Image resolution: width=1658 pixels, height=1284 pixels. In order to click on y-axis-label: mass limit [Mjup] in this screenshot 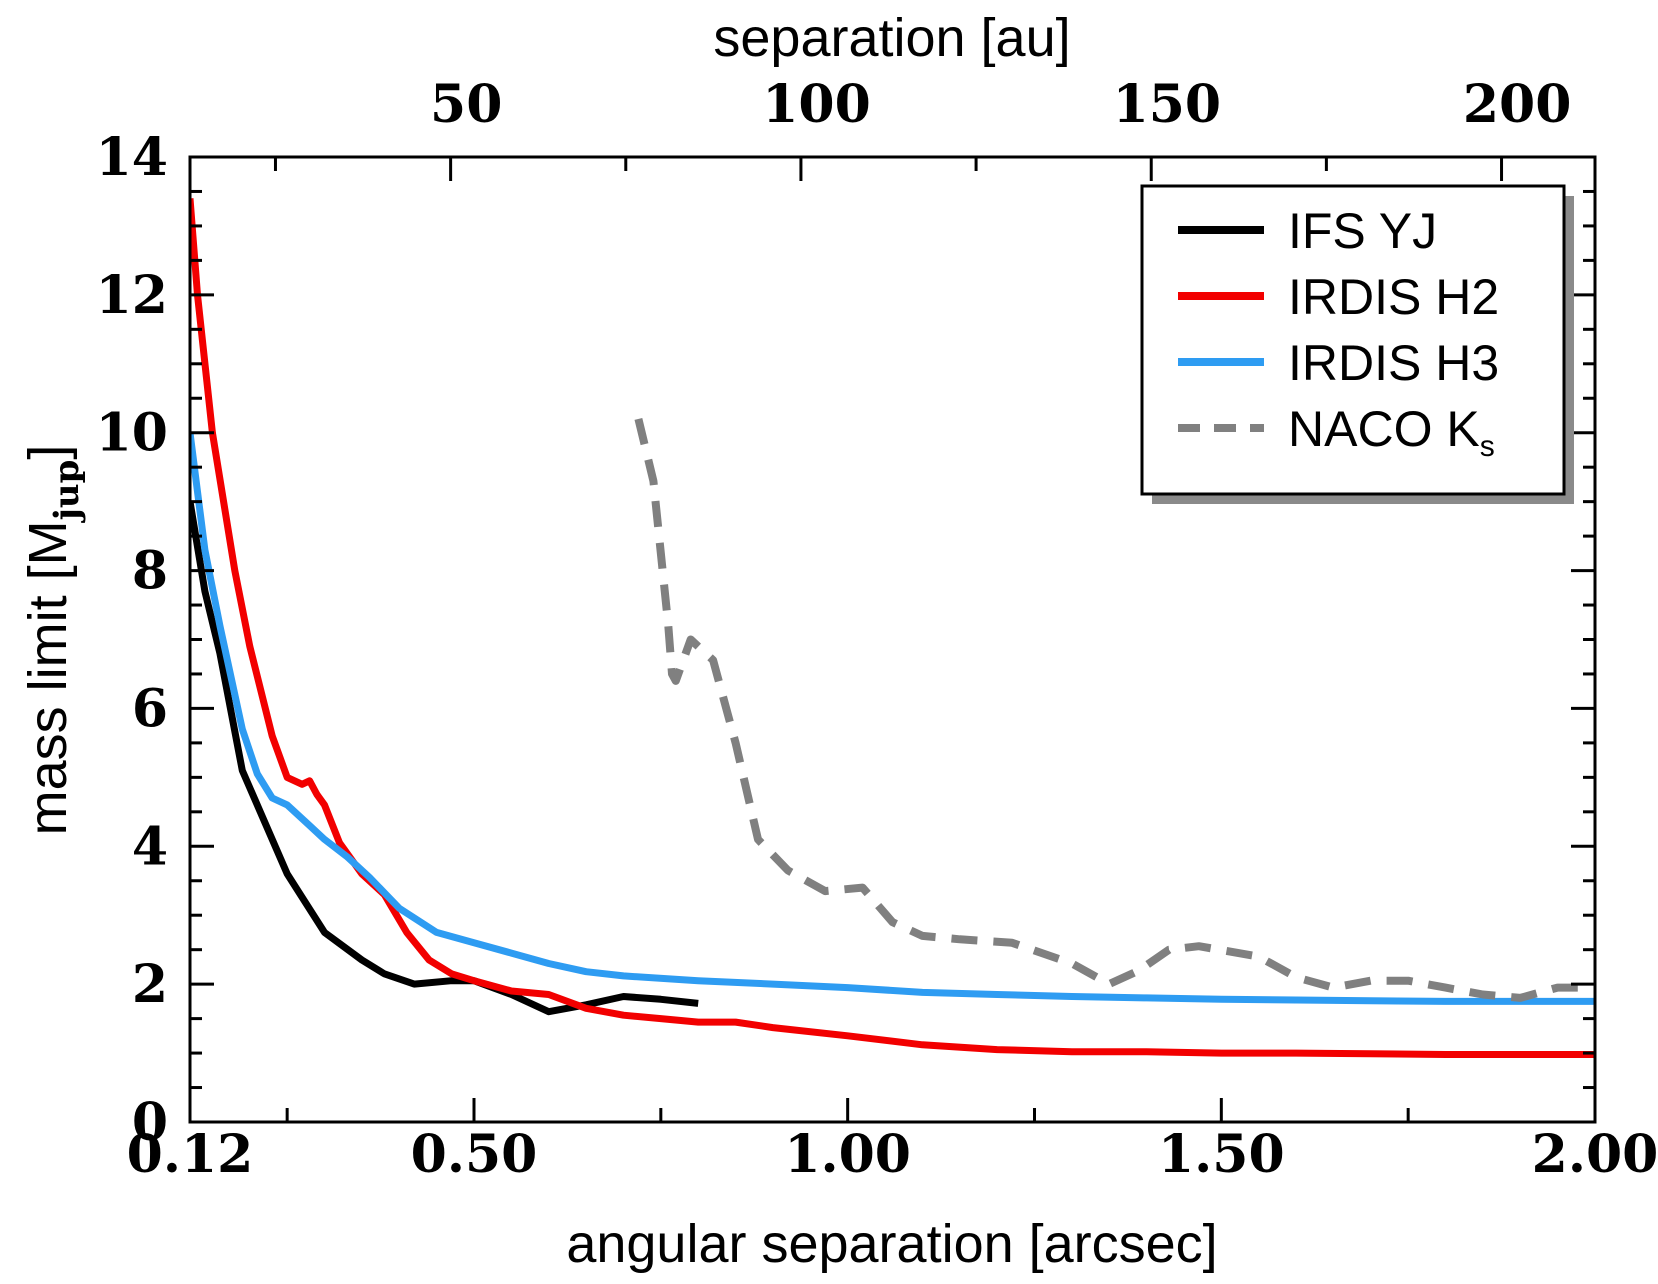, I will do `click(52, 640)`.